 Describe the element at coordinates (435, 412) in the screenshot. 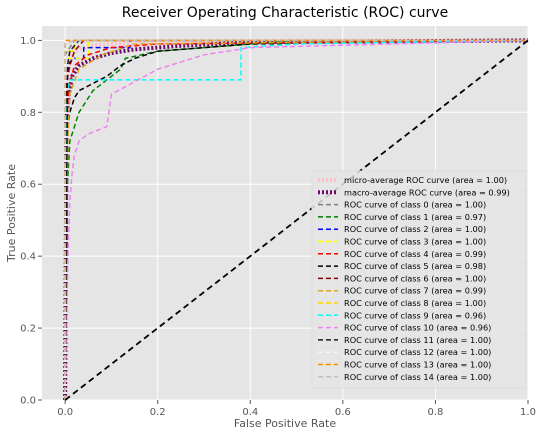

I see `x-tick-label: 0.8` at that location.